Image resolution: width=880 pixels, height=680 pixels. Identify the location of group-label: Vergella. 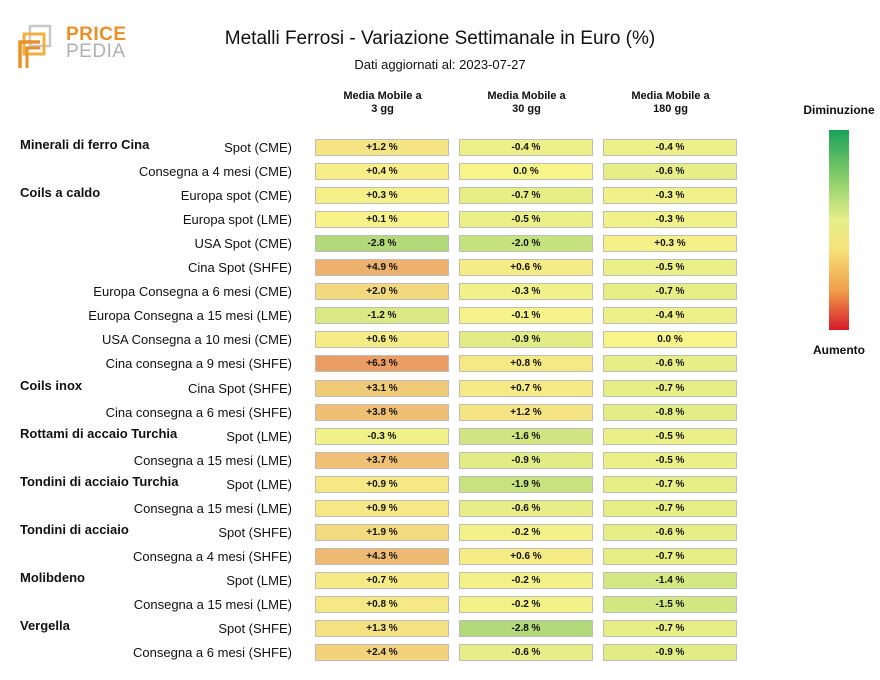
(45, 625).